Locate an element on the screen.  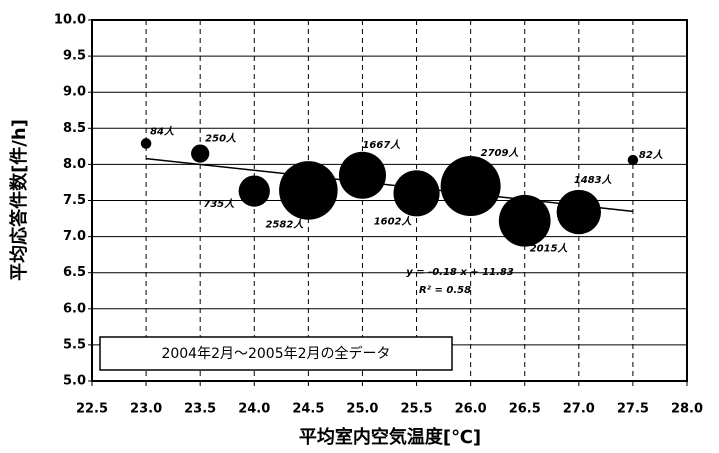
data-label: 2015人 is located at coordinates (549, 249).